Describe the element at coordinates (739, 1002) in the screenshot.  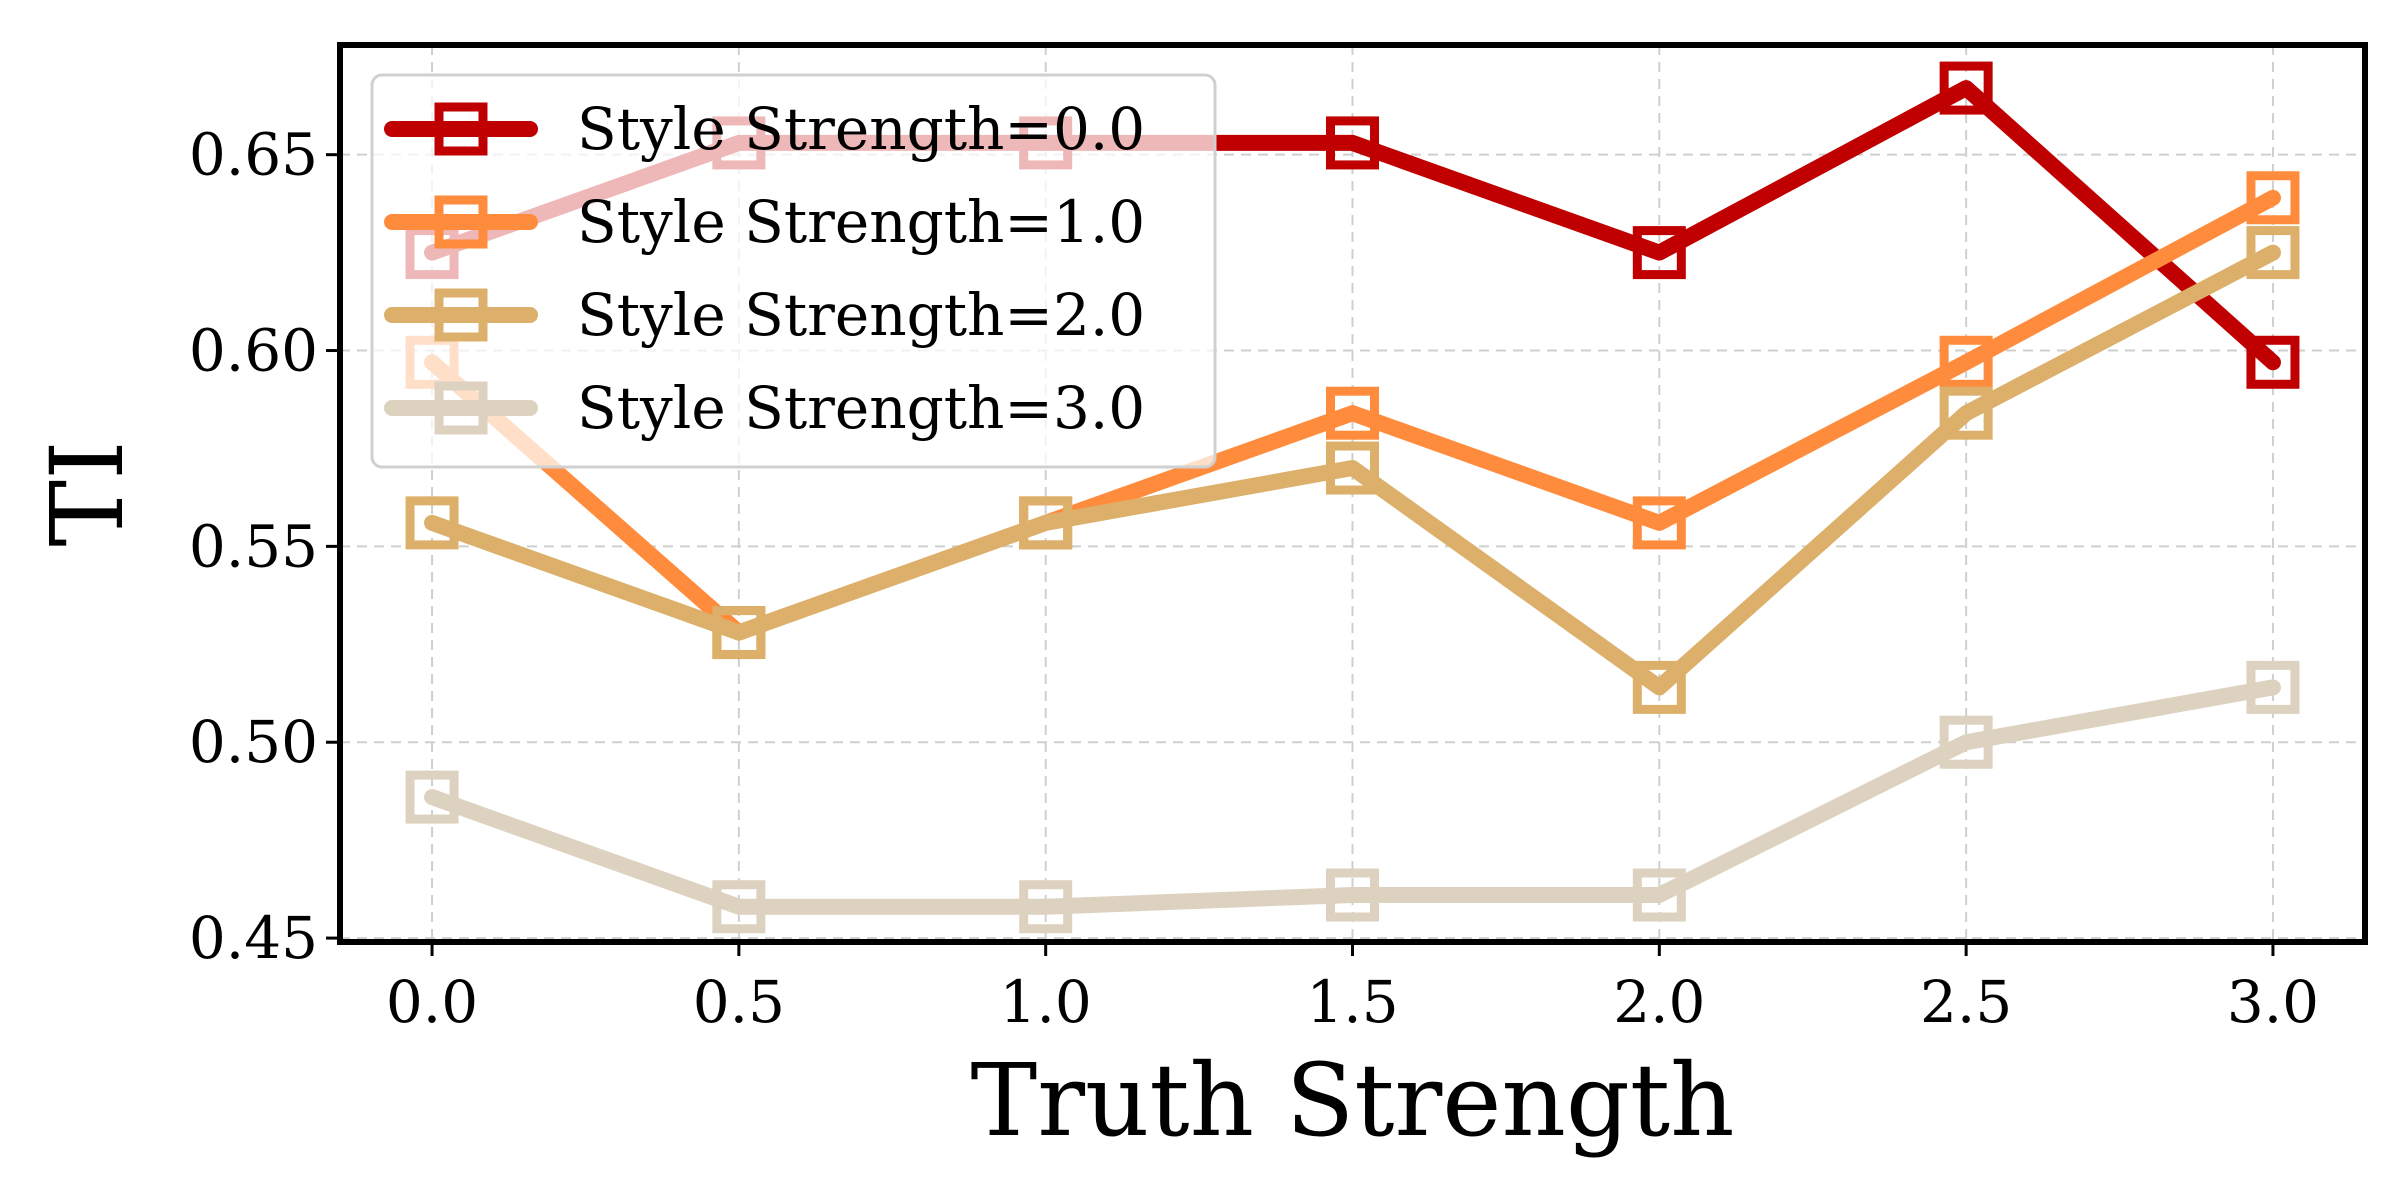
I see `x-tick-label: 0.5` at that location.